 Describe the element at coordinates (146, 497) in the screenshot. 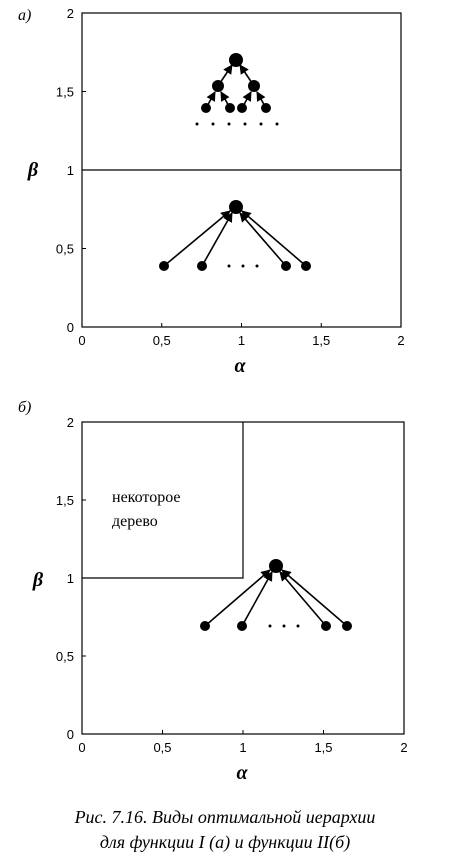

I see `annotation: некоторое` at that location.